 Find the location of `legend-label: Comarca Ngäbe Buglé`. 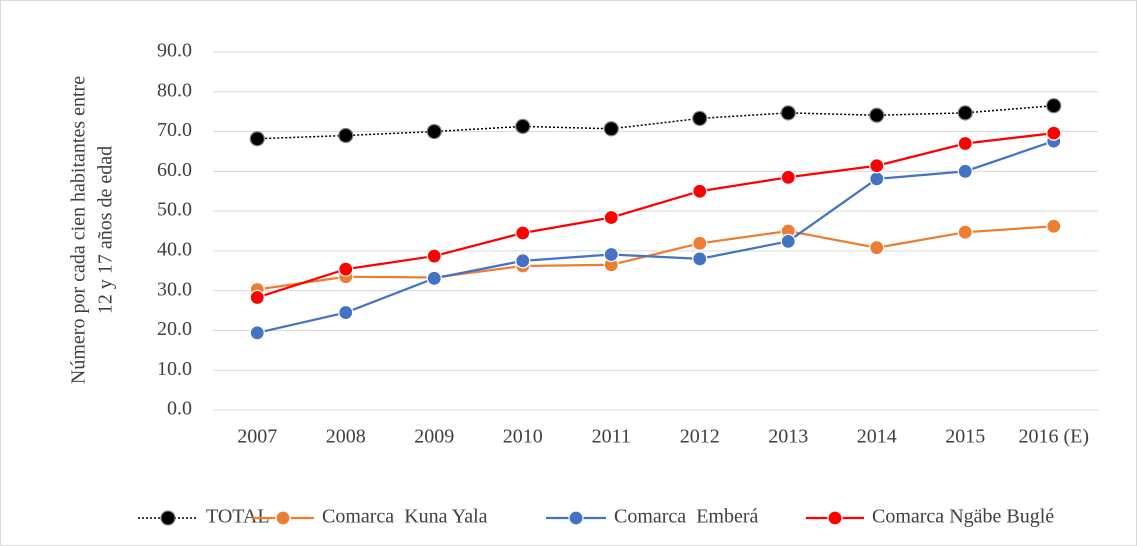

legend-label: Comarca Ngäbe Buglé is located at coordinates (963, 517).